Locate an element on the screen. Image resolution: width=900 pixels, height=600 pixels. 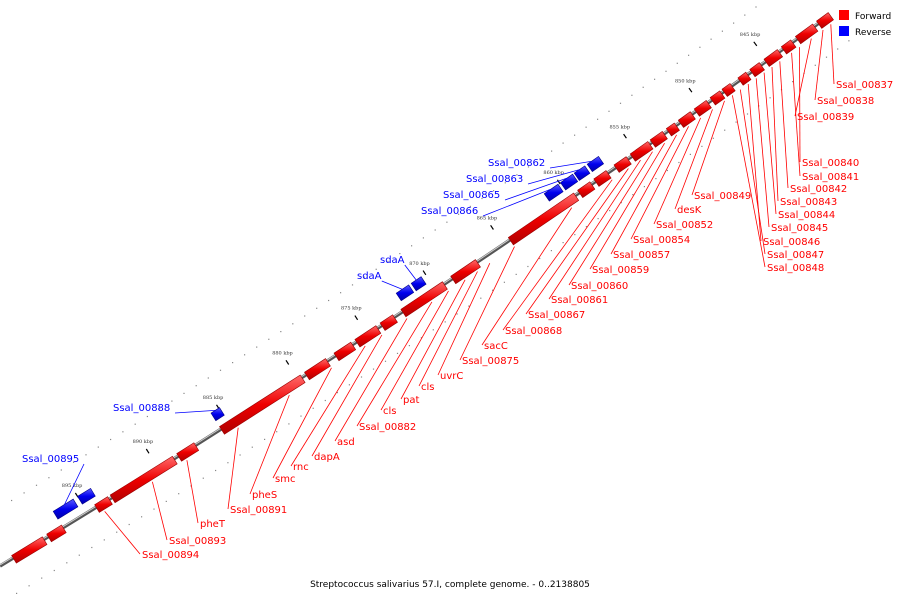
tick-label: 875 kbp is located at coordinates (351, 309).